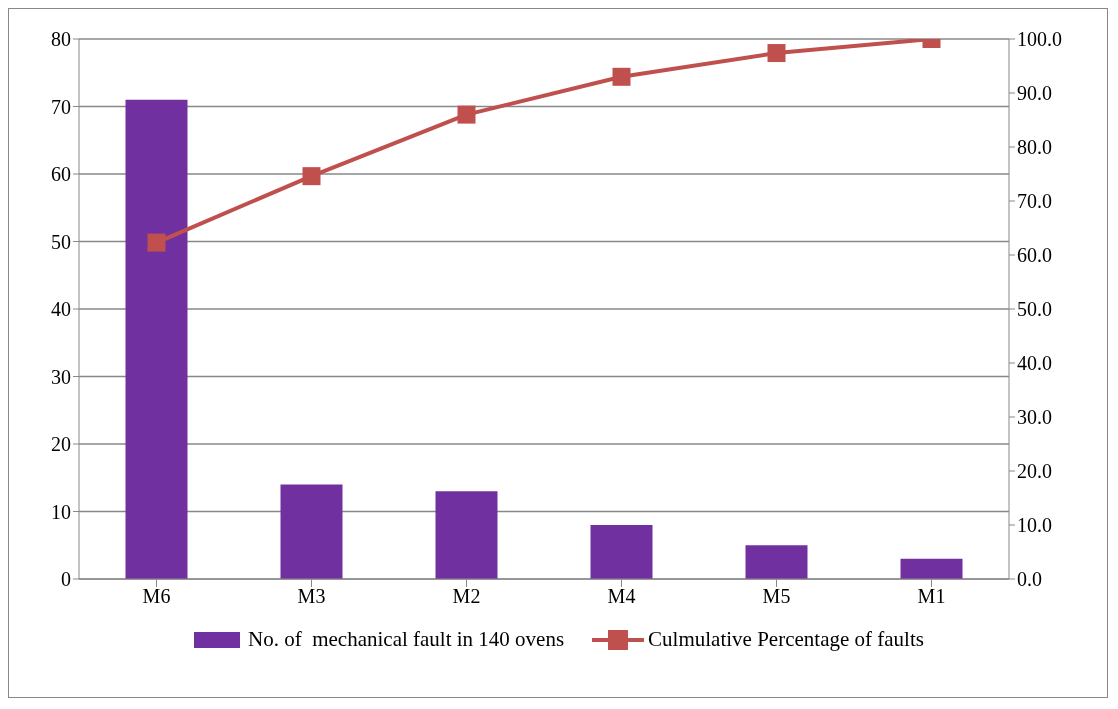  What do you see at coordinates (61, 174) in the screenshot?
I see `y-tick-label: 60` at bounding box center [61, 174].